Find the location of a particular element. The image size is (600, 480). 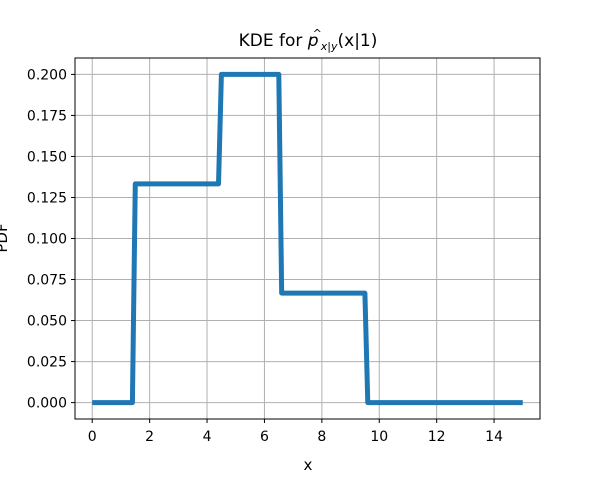

chart-title-subscript: x|y is located at coordinates (329, 46).